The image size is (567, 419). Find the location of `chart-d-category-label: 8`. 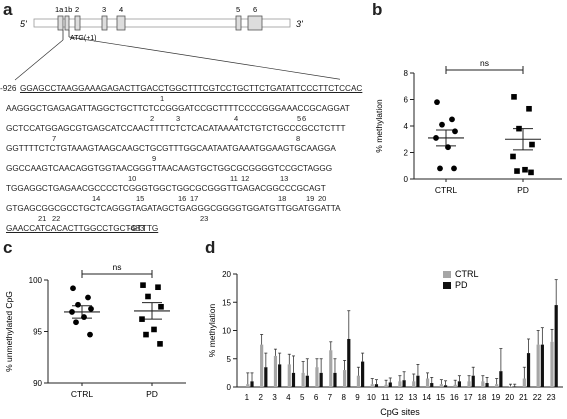

chart-d-category-label: 8 is located at coordinates (343, 397).